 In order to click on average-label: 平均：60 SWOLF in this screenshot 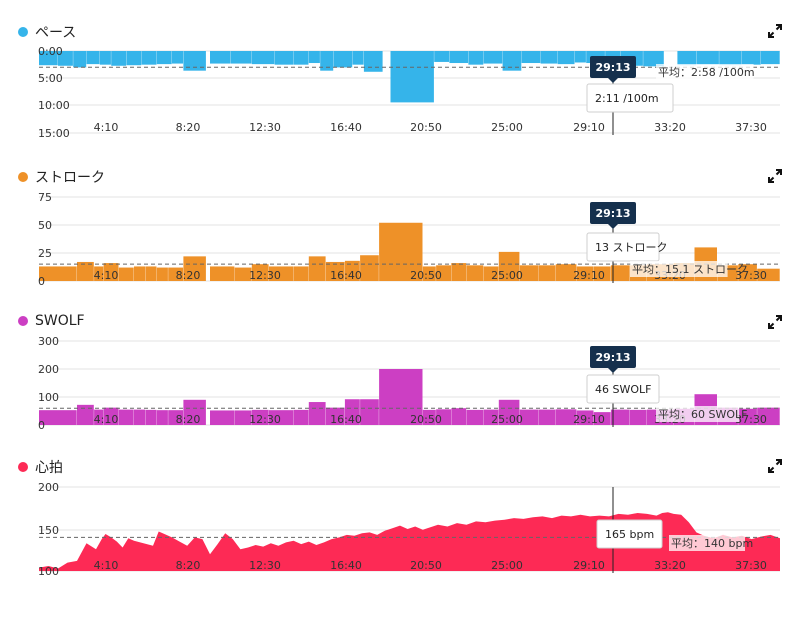, I will do `click(702, 414)`.